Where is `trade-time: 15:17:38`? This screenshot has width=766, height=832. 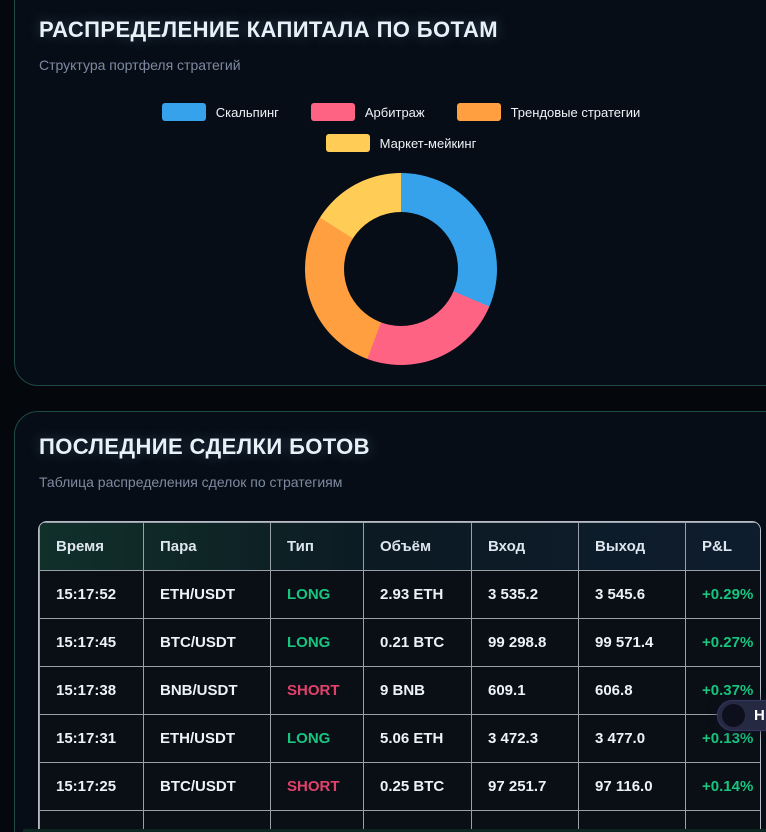
trade-time: 15:17:38 is located at coordinates (91, 690).